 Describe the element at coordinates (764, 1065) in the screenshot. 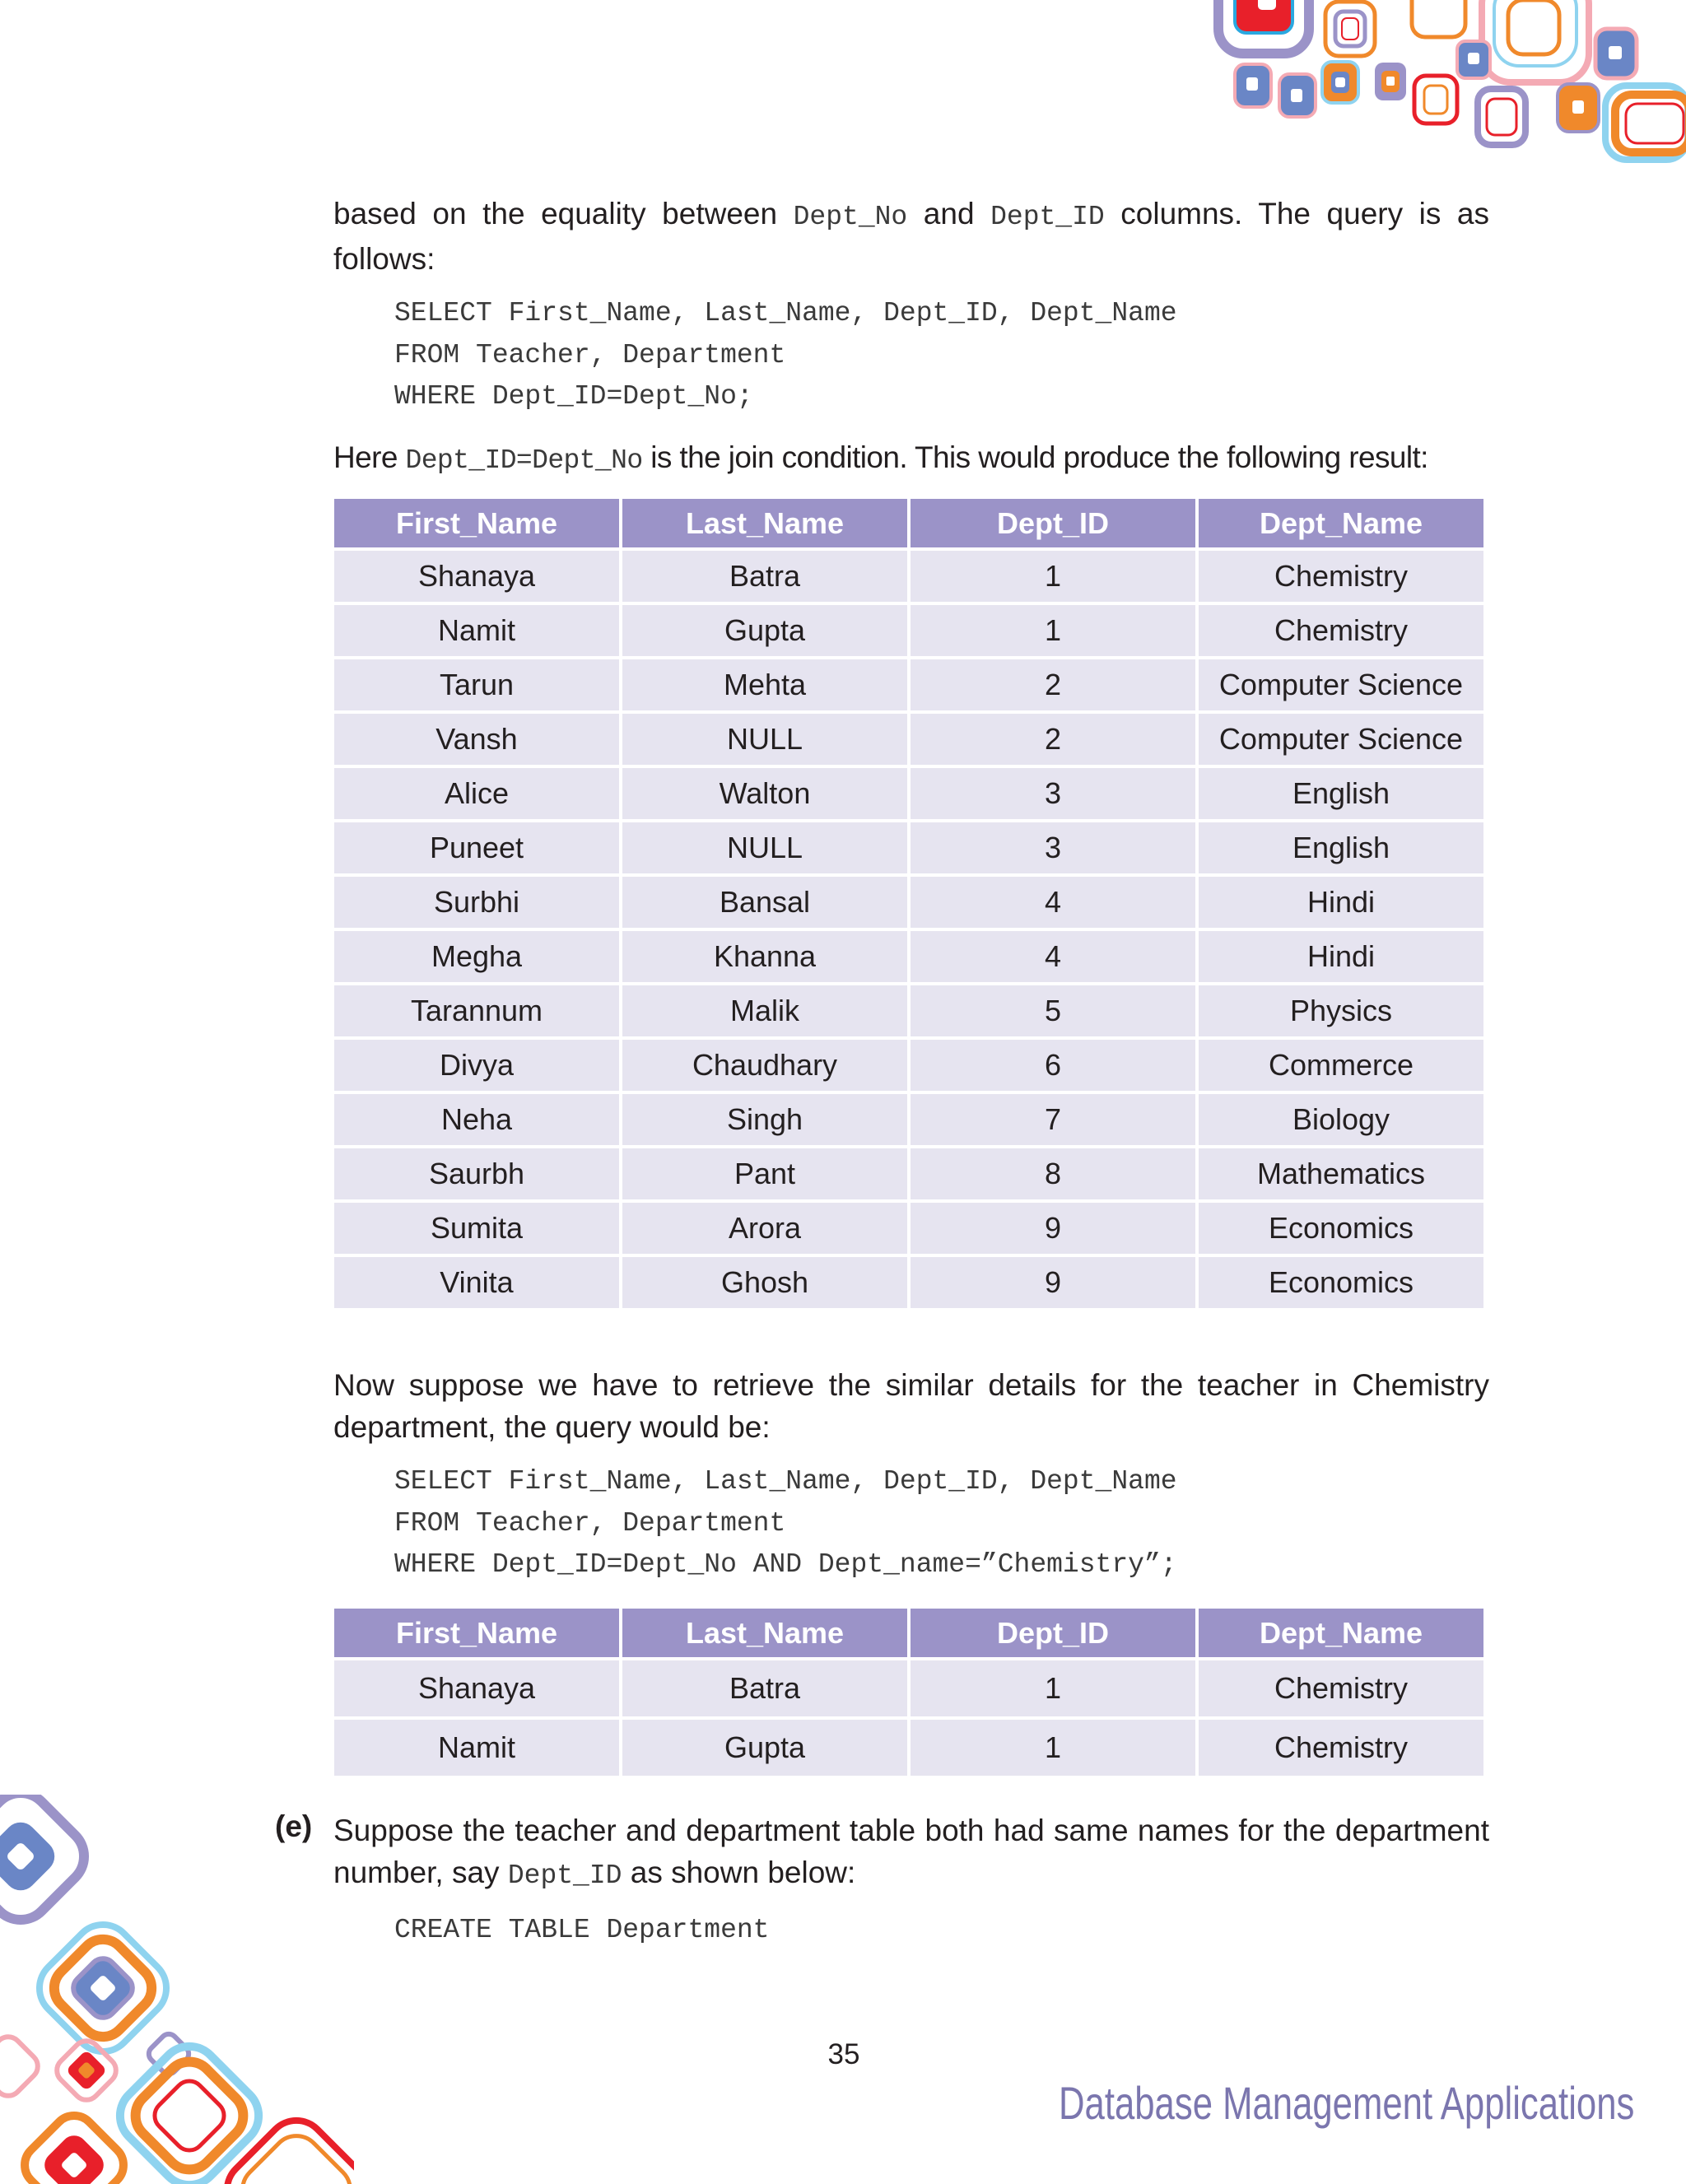

I see `table-cell: Chaudhary` at that location.